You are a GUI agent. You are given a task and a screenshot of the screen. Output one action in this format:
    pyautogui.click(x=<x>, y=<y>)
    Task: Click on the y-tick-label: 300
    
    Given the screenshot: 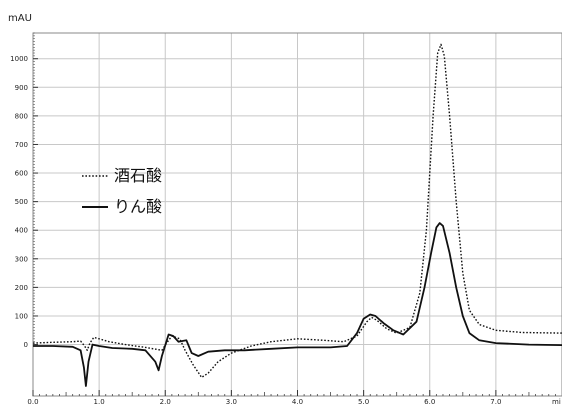 What is the action you would take?
    pyautogui.click(x=21, y=259)
    